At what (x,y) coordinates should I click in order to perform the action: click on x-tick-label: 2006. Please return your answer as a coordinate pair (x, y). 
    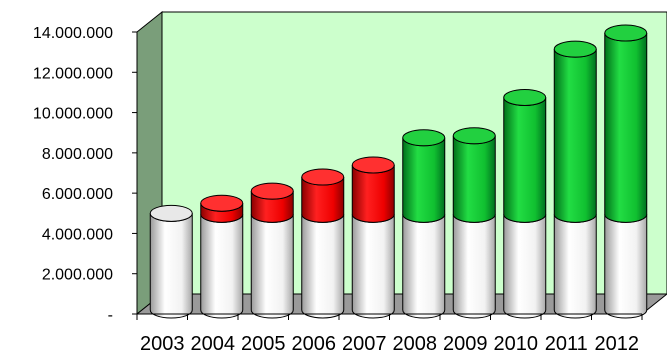
    Looking at the image, I should click on (314, 344).